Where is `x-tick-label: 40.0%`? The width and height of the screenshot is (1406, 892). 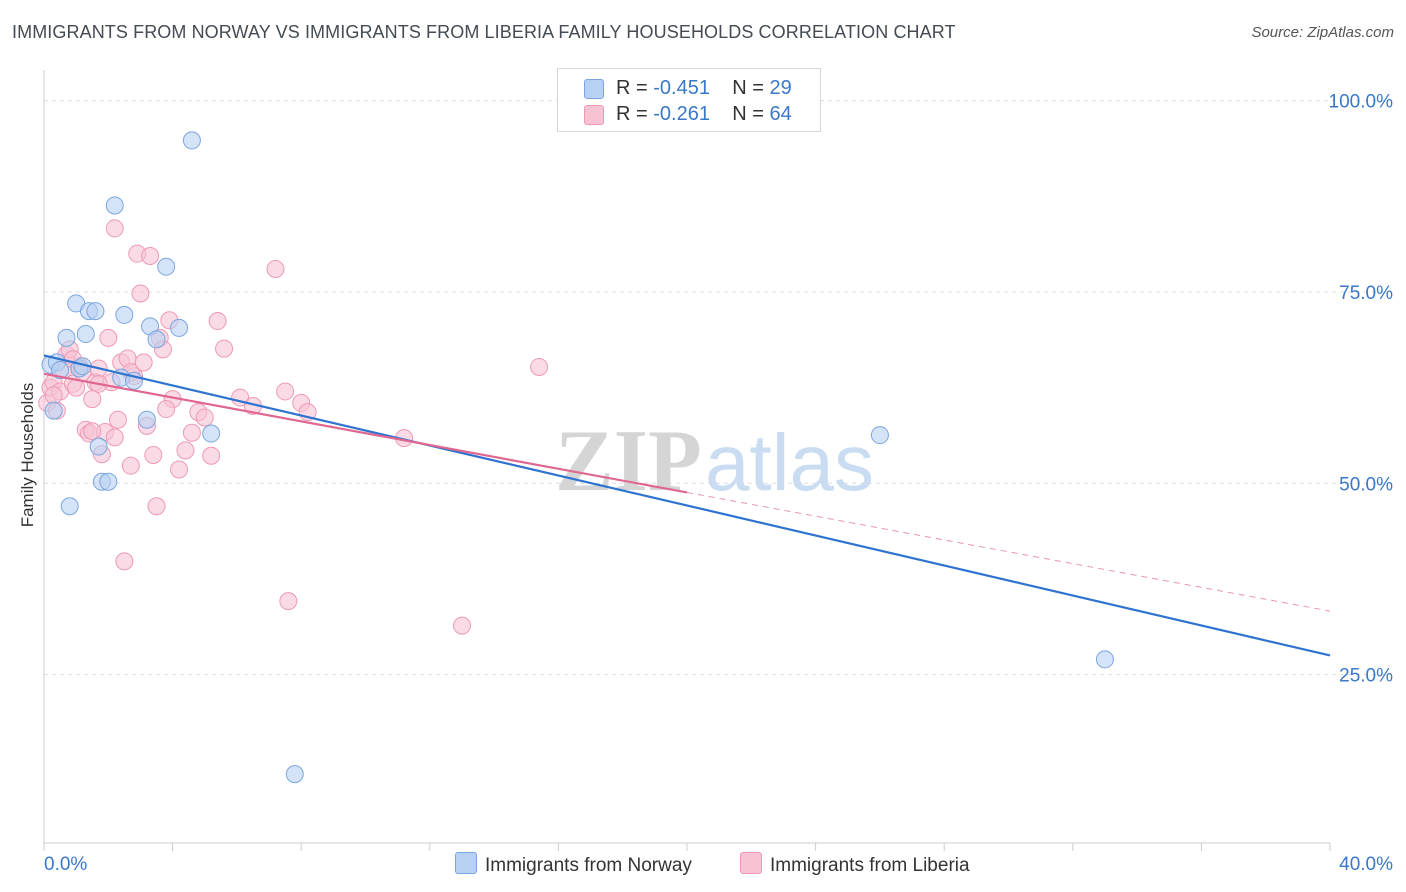
x-tick-label: 40.0% is located at coordinates (1366, 864).